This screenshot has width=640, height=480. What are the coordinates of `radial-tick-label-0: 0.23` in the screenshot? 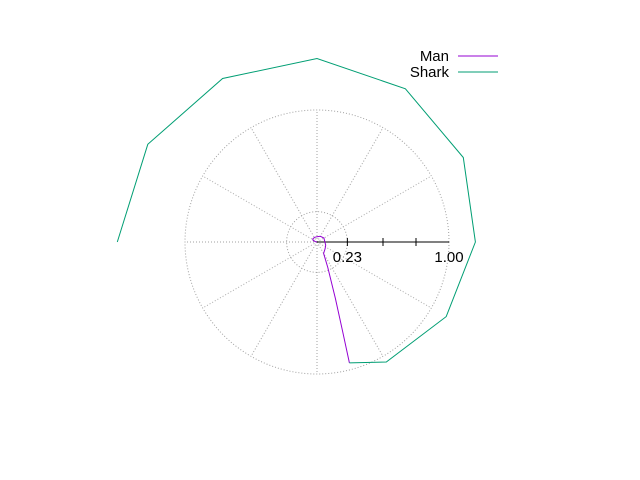 It's located at (347, 257).